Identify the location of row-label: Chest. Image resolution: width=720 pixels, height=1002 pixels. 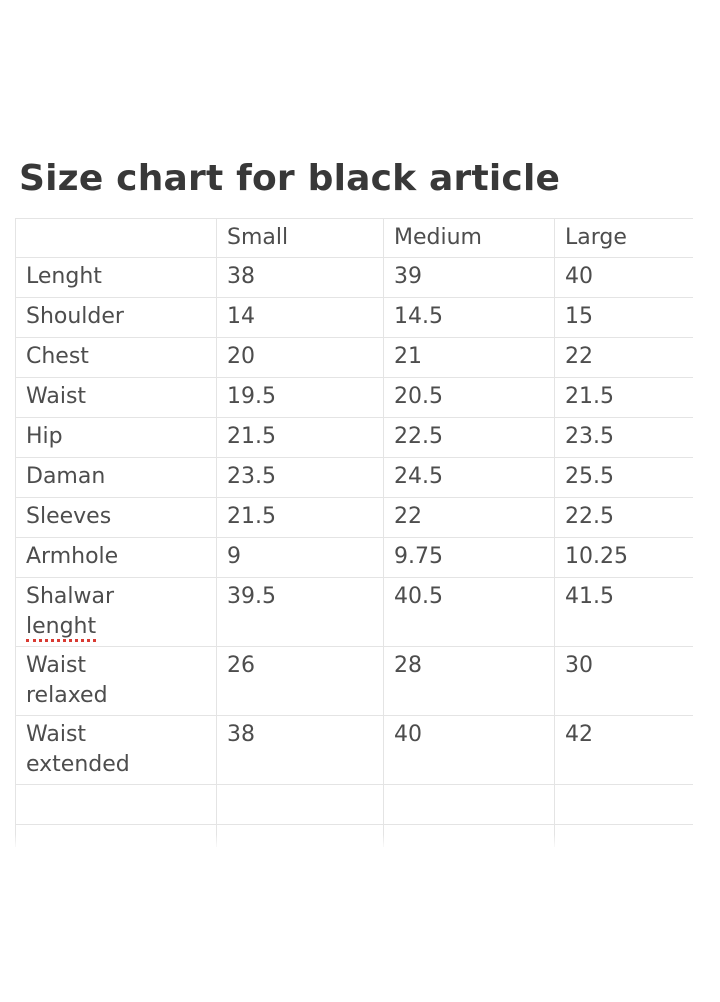
(116, 357).